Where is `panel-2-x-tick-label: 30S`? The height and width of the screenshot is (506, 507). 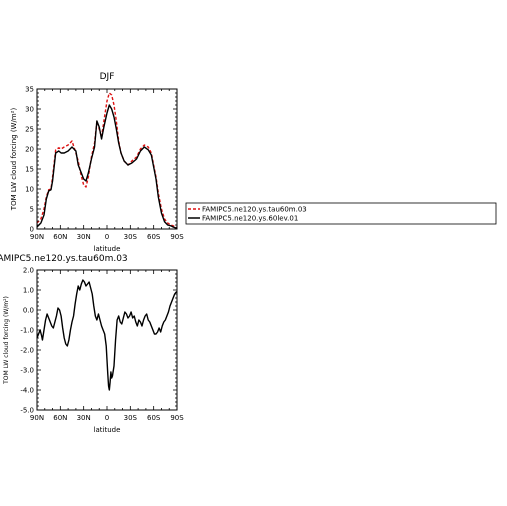
panel-2-x-tick-label: 30S is located at coordinates (131, 418).